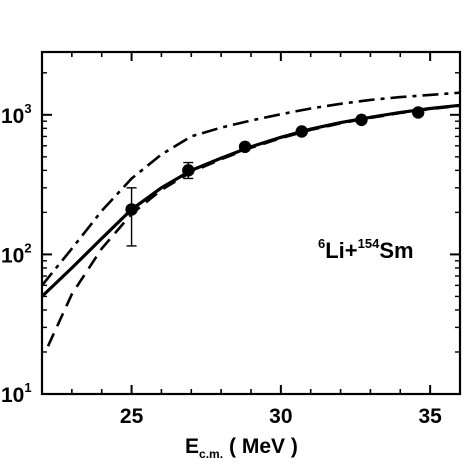 Image resolution: width=474 pixels, height=474 pixels. I want to click on y-tick-label-2: 10², so click(16, 253).